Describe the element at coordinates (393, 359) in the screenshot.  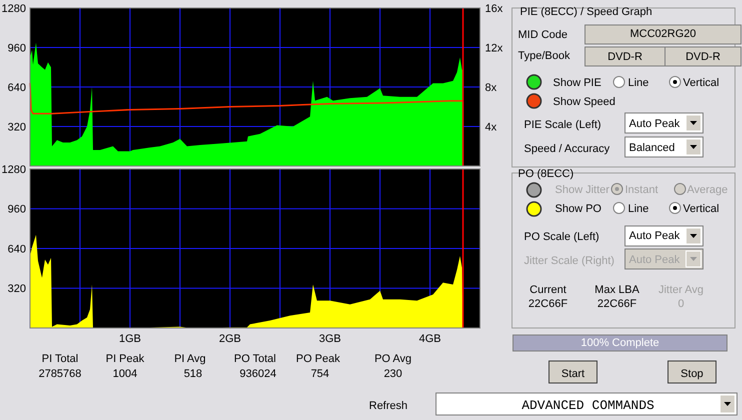
I see `text: PO Avg` at that location.